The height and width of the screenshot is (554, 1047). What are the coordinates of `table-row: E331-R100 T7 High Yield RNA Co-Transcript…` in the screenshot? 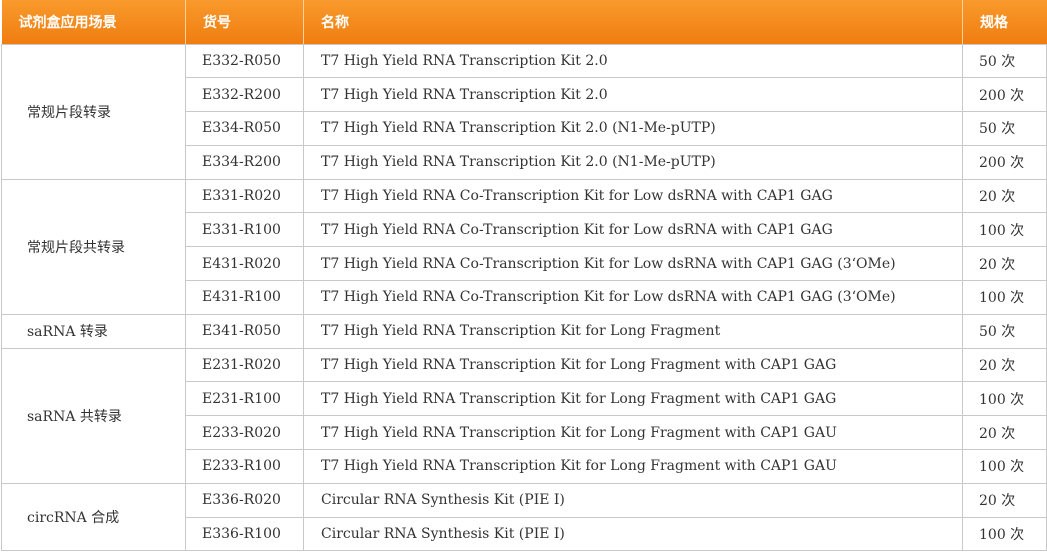 It's located at (524, 230).